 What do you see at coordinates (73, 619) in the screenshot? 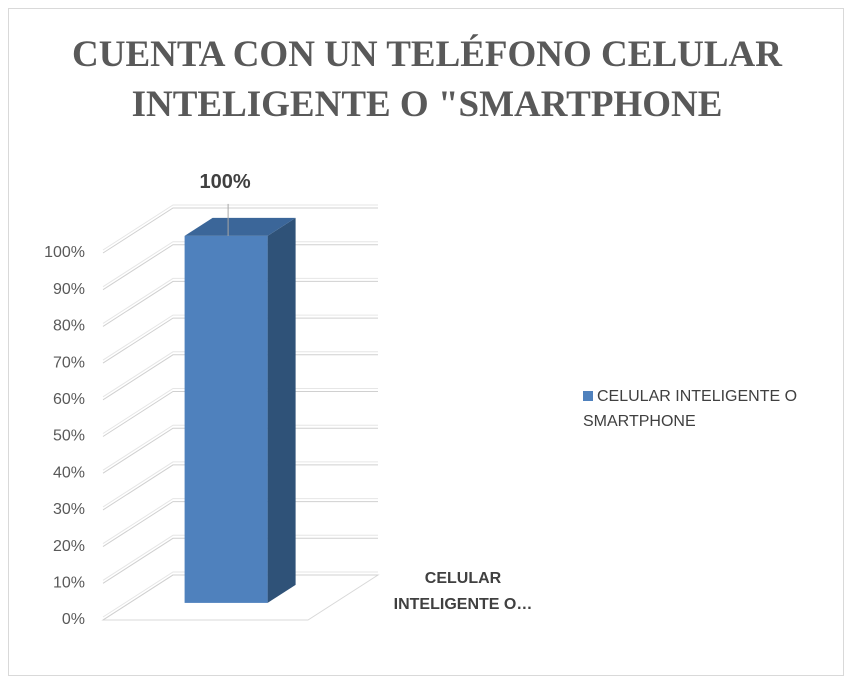
I see `y-tick-label: 0%` at bounding box center [73, 619].